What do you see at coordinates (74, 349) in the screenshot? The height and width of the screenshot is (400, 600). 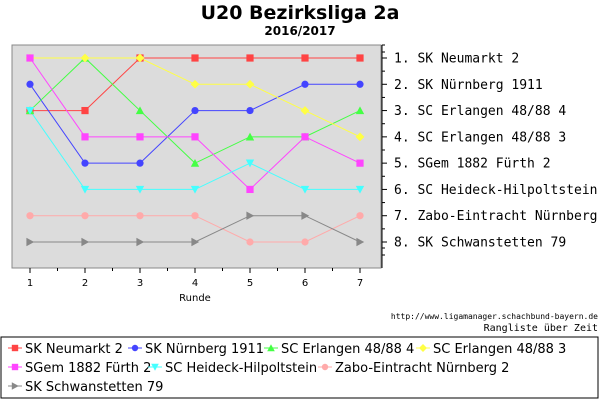 I see `legend-entry: SK Neumarkt 2` at bounding box center [74, 349].